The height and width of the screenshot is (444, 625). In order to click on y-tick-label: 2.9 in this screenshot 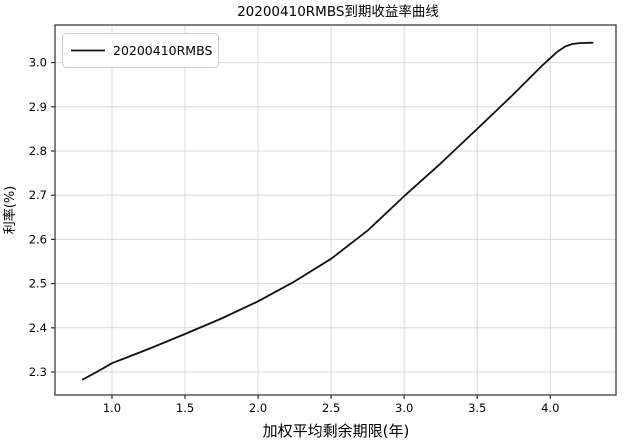, I will do `click(38, 107)`.